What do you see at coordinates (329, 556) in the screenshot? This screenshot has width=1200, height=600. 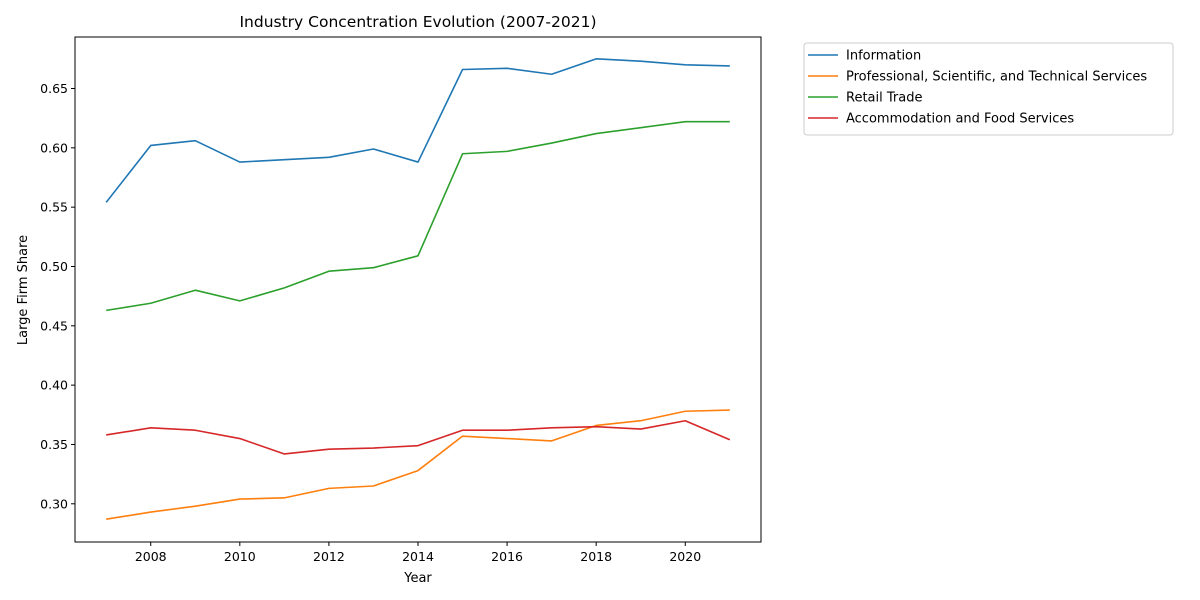 I see `x-tick-label: 2012` at bounding box center [329, 556].